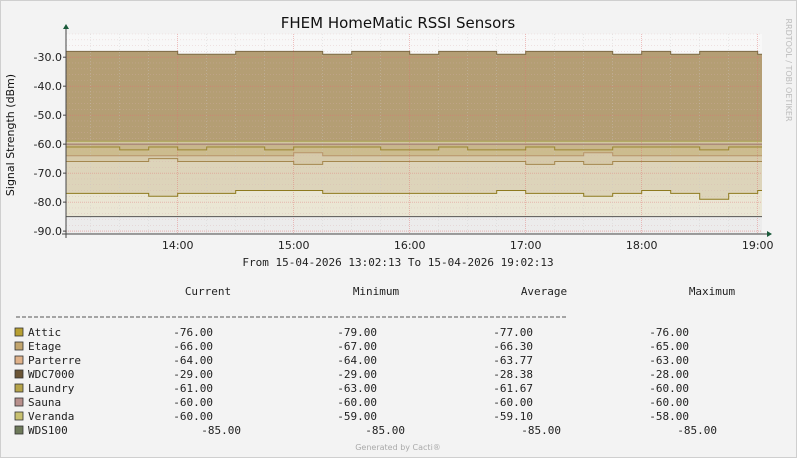 The width and height of the screenshot is (797, 458). Describe the element at coordinates (357, 346) in the screenshot. I see `legend-minimum-value: -67.00` at that location.